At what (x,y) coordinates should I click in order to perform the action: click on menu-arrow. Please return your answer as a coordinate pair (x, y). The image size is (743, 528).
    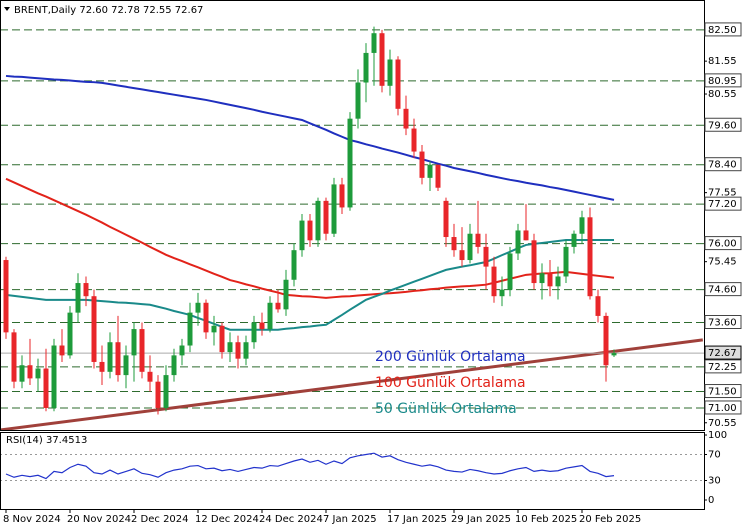
    Looking at the image, I should click on (7, 9).